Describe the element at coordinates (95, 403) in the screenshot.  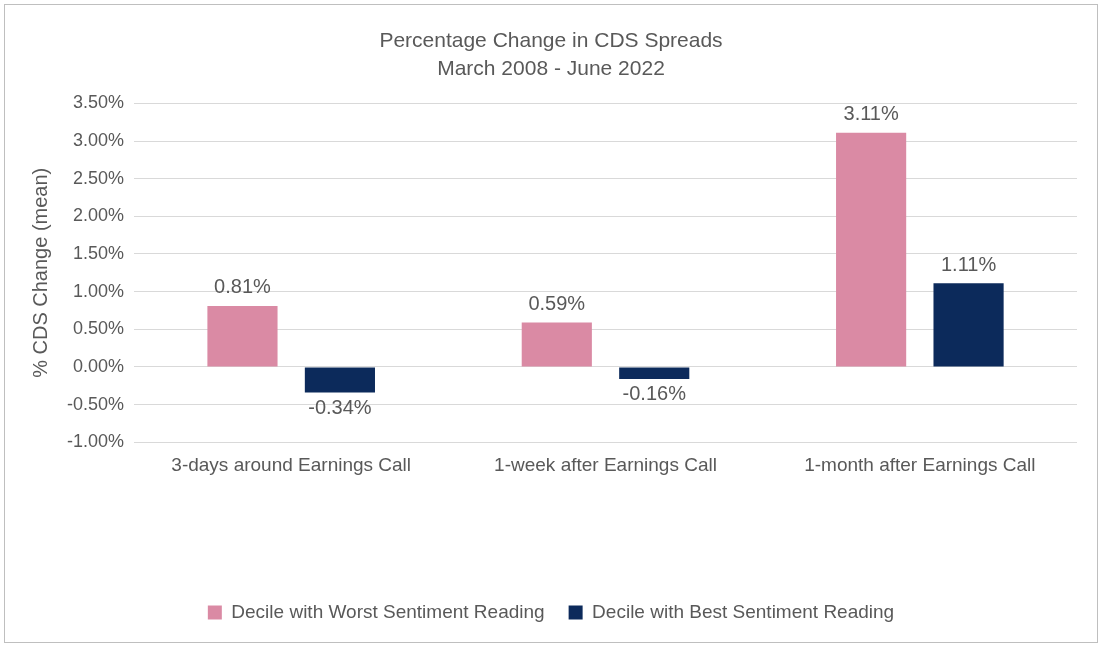
I see `y-tick-label: -0.50%` at that location.